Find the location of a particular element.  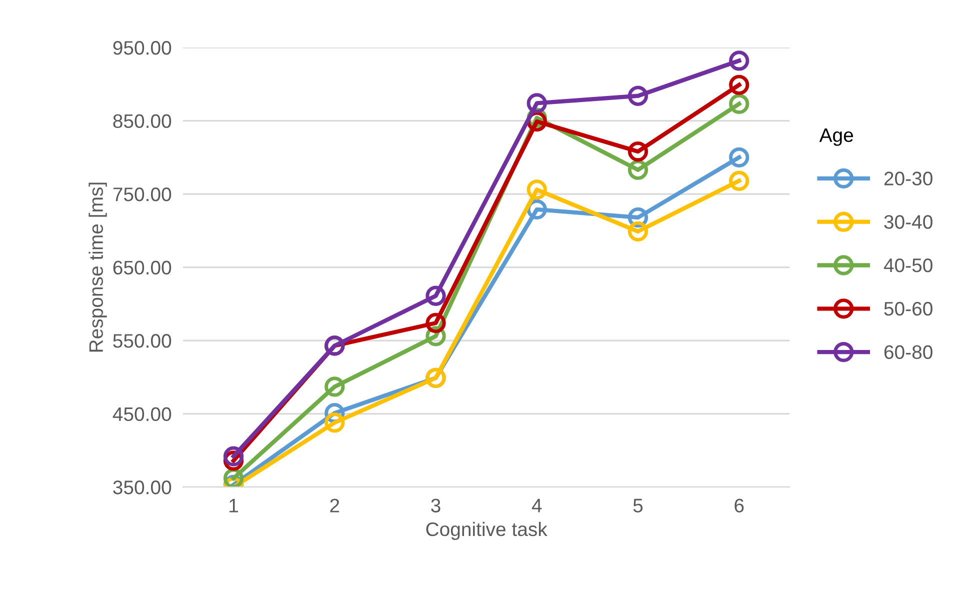

y-tick-label: 550.00 is located at coordinates (142, 341).